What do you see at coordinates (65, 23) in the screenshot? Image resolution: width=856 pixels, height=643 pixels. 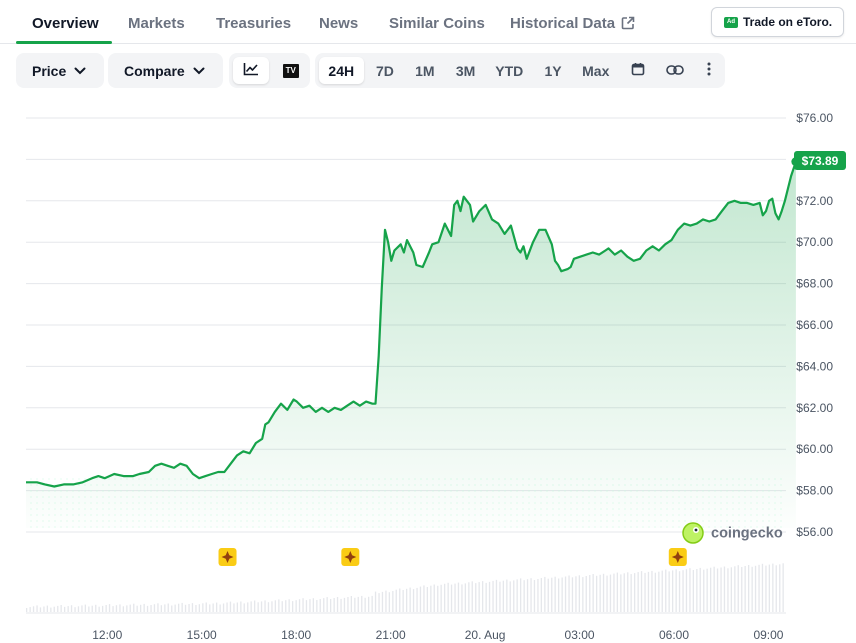 I see `tab-overview: Overview` at bounding box center [65, 23].